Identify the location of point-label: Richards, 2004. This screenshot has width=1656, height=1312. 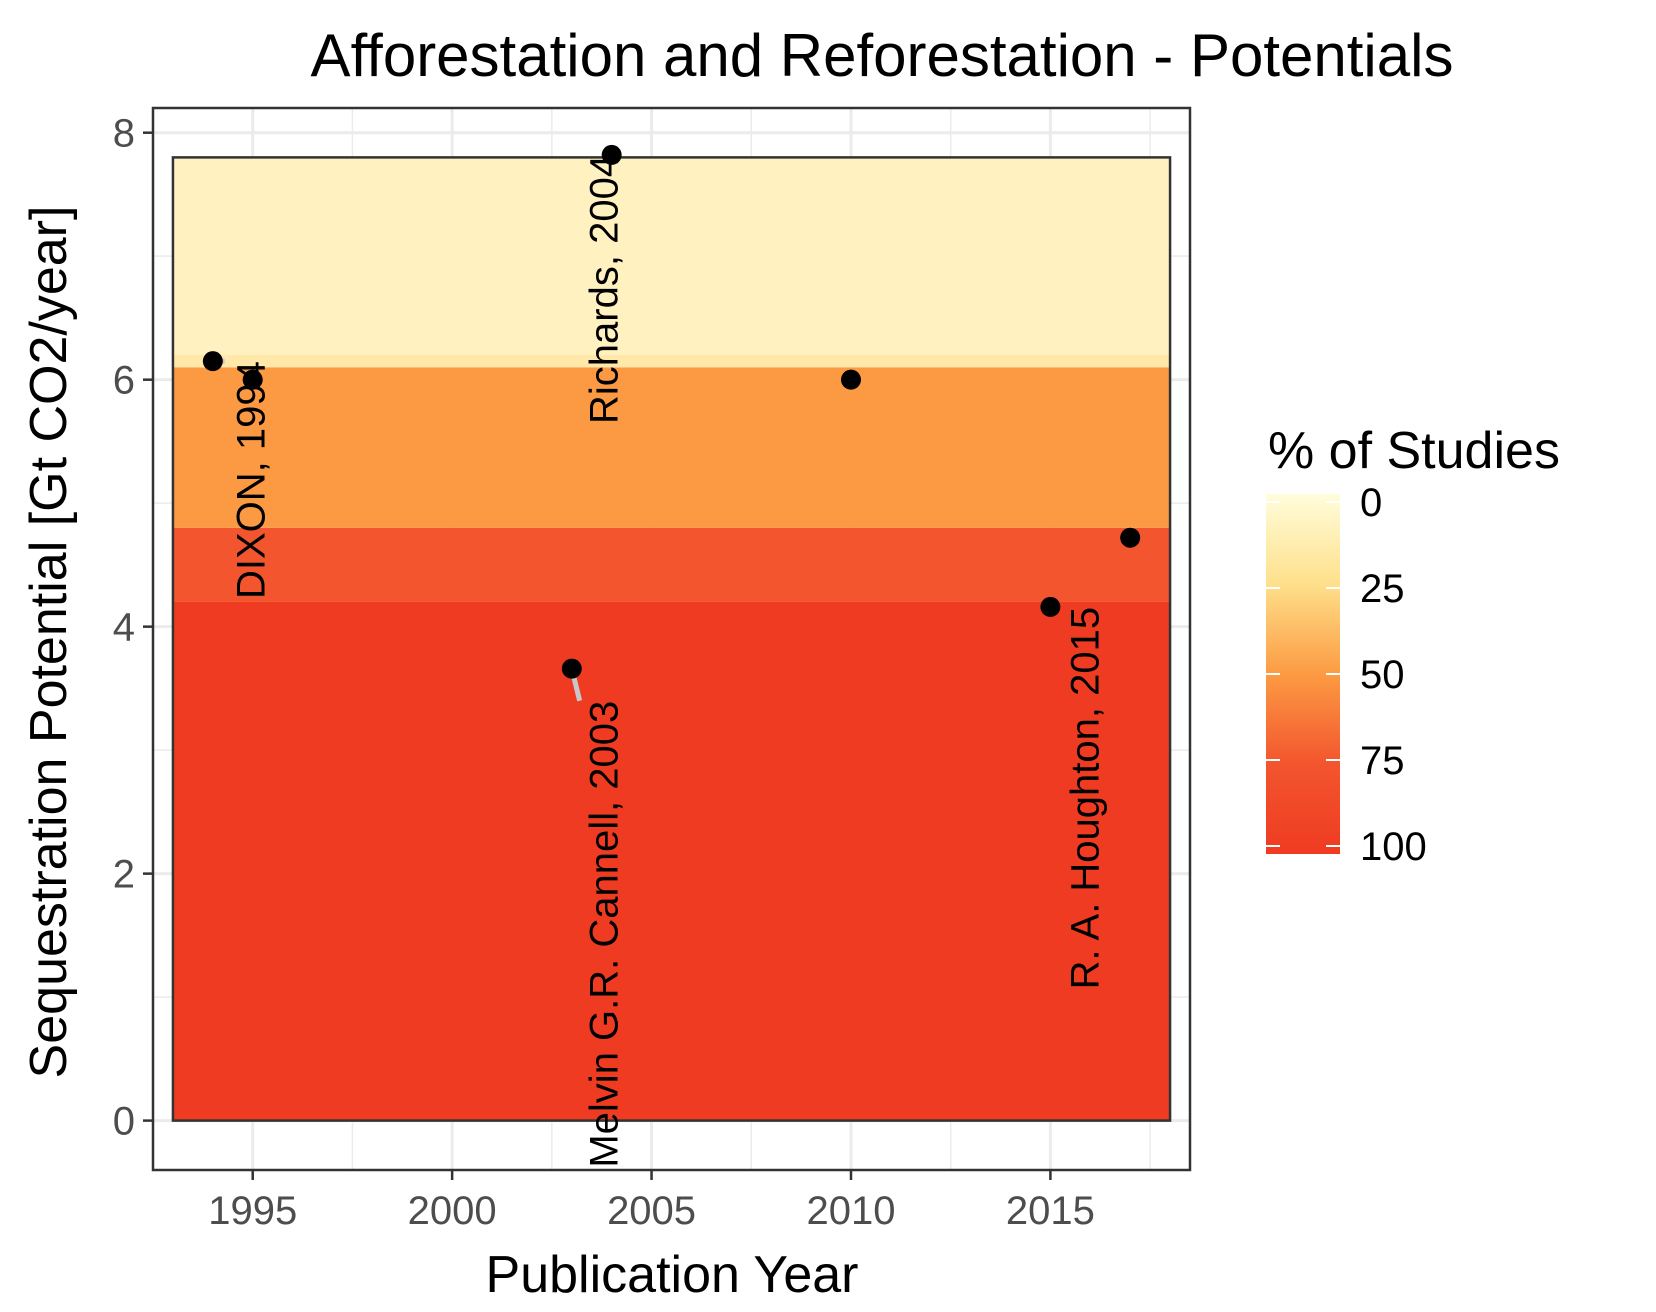
(605, 289).